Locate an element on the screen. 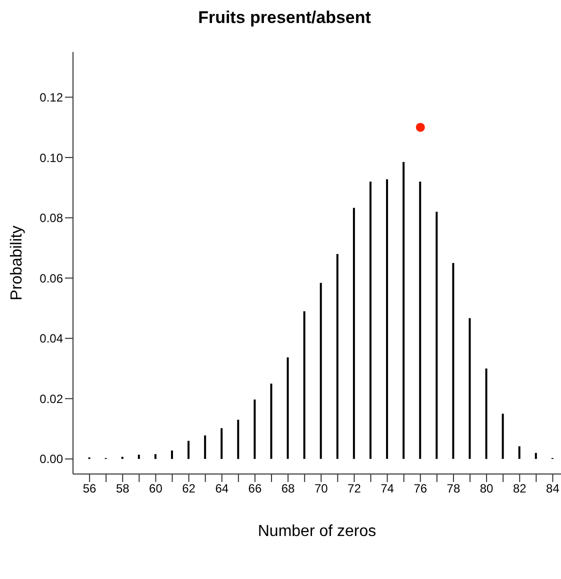 This screenshot has width=561, height=579. y-tick-label: 0.08 is located at coordinates (52, 218).